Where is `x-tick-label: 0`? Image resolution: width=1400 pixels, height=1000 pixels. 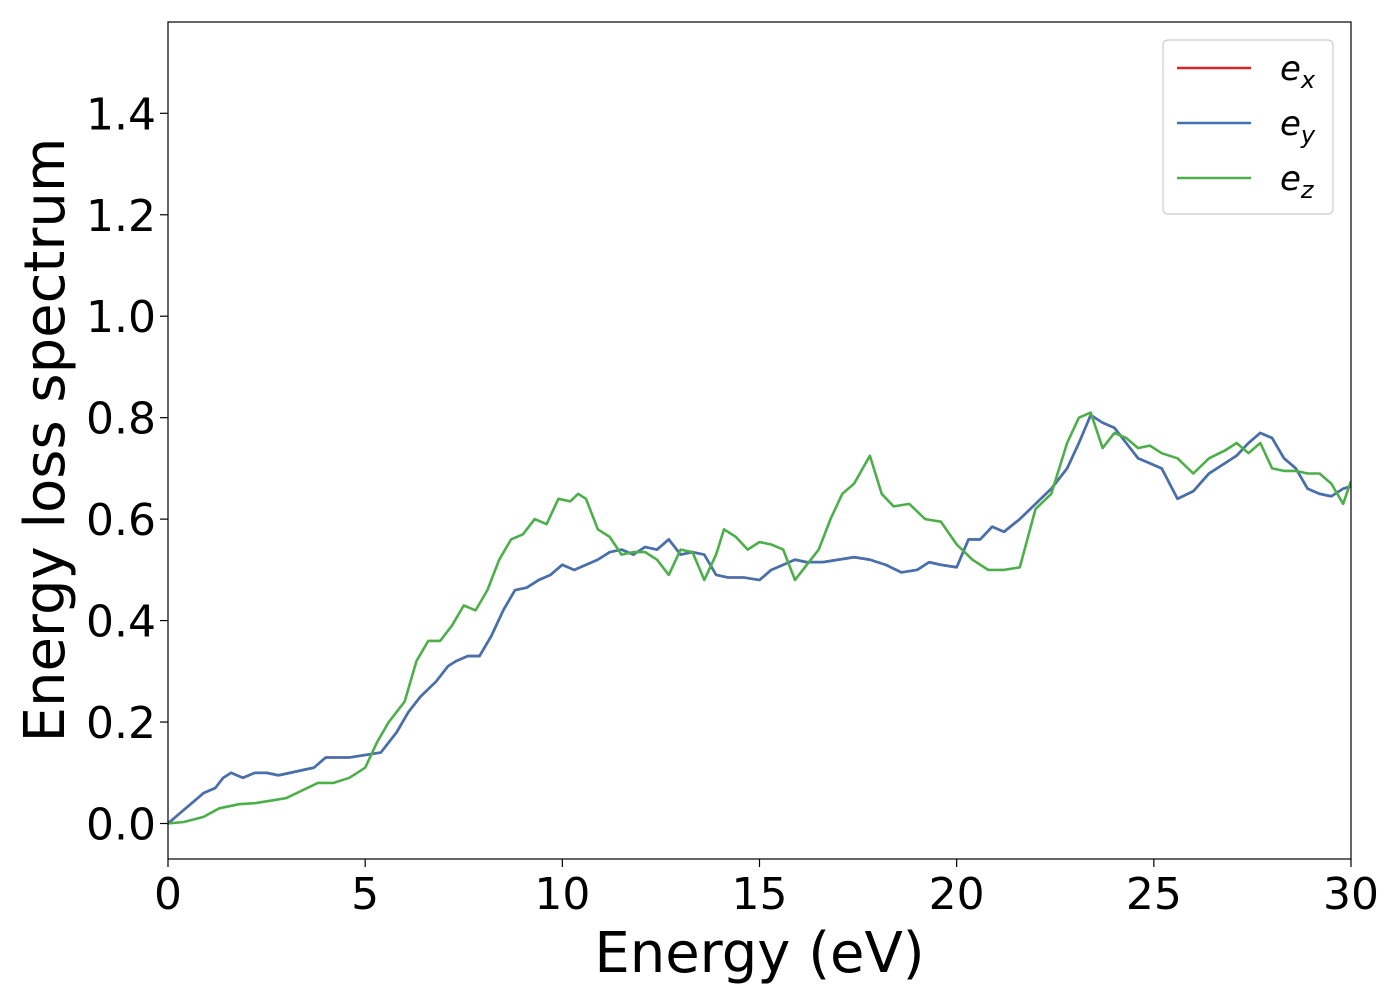 x-tick-label: 0 is located at coordinates (168, 894).